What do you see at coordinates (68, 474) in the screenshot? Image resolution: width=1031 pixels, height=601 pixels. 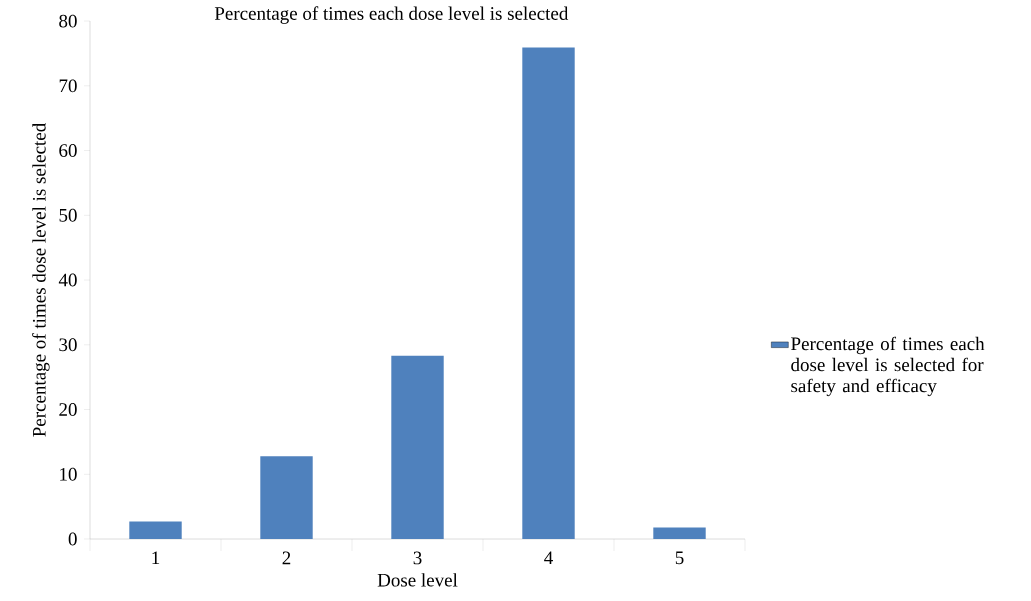 I see `y-tick-label: 10` at bounding box center [68, 474].